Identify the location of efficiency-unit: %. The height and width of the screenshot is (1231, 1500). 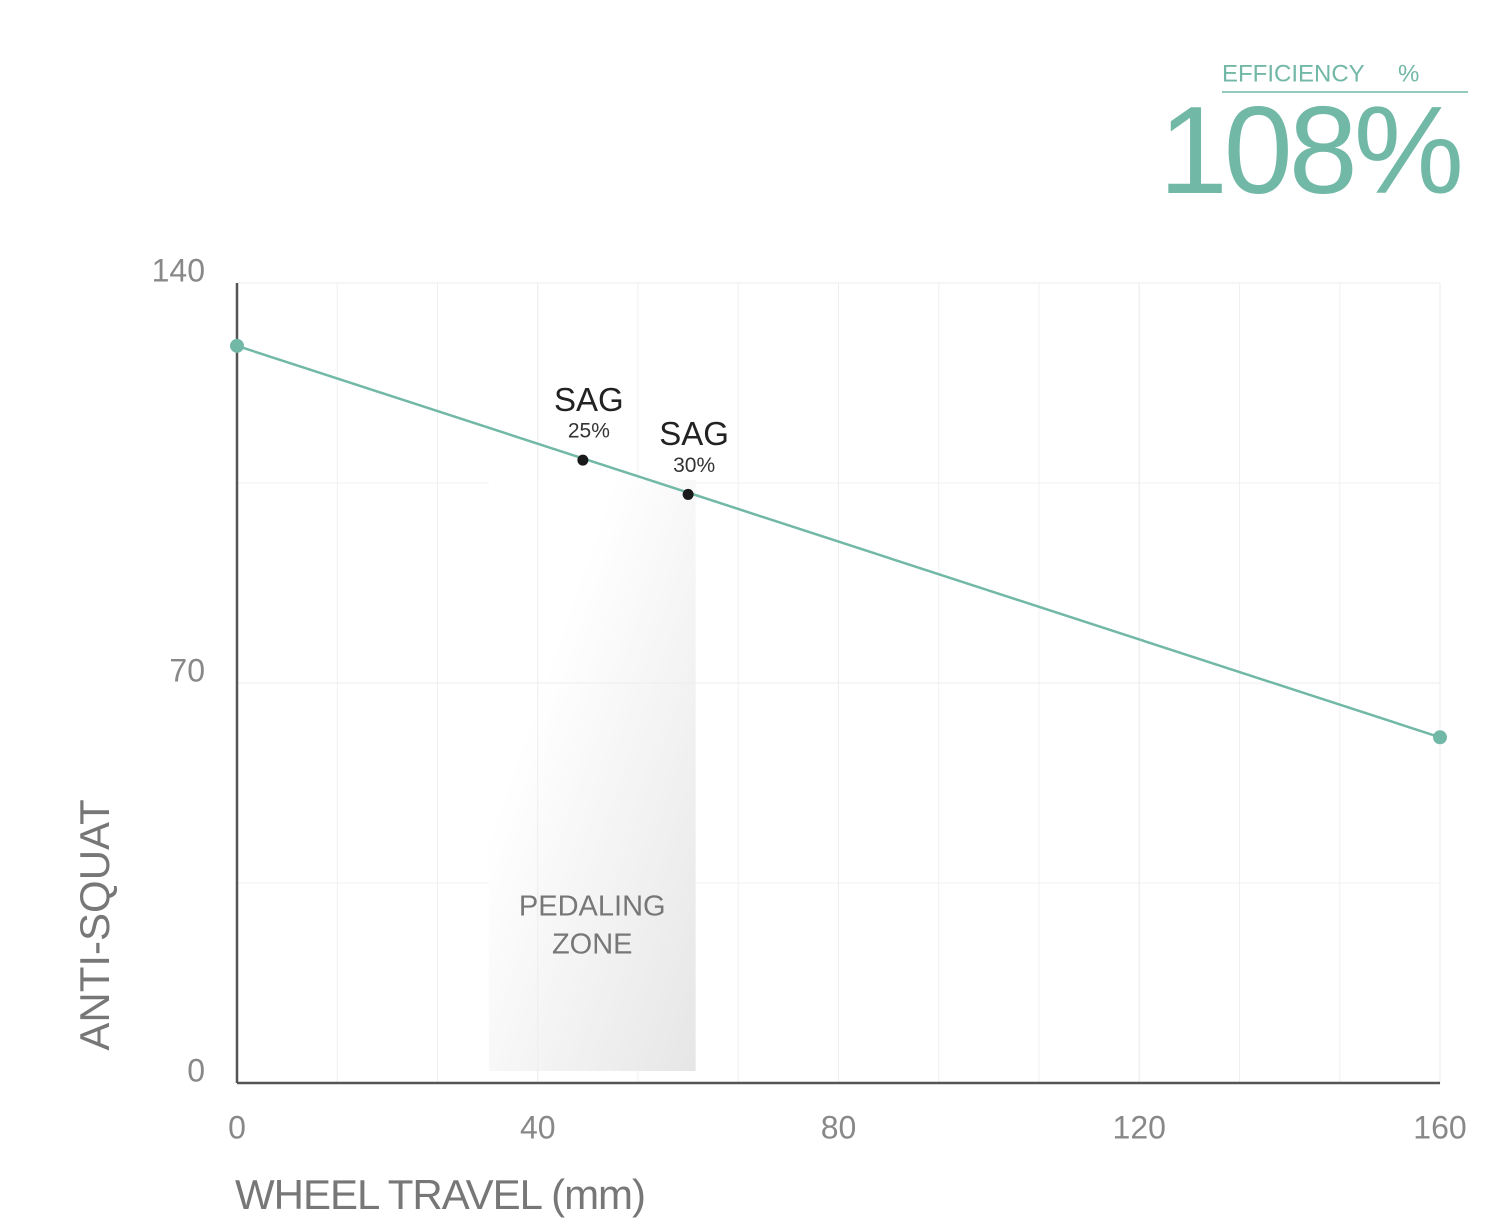
(1408, 73).